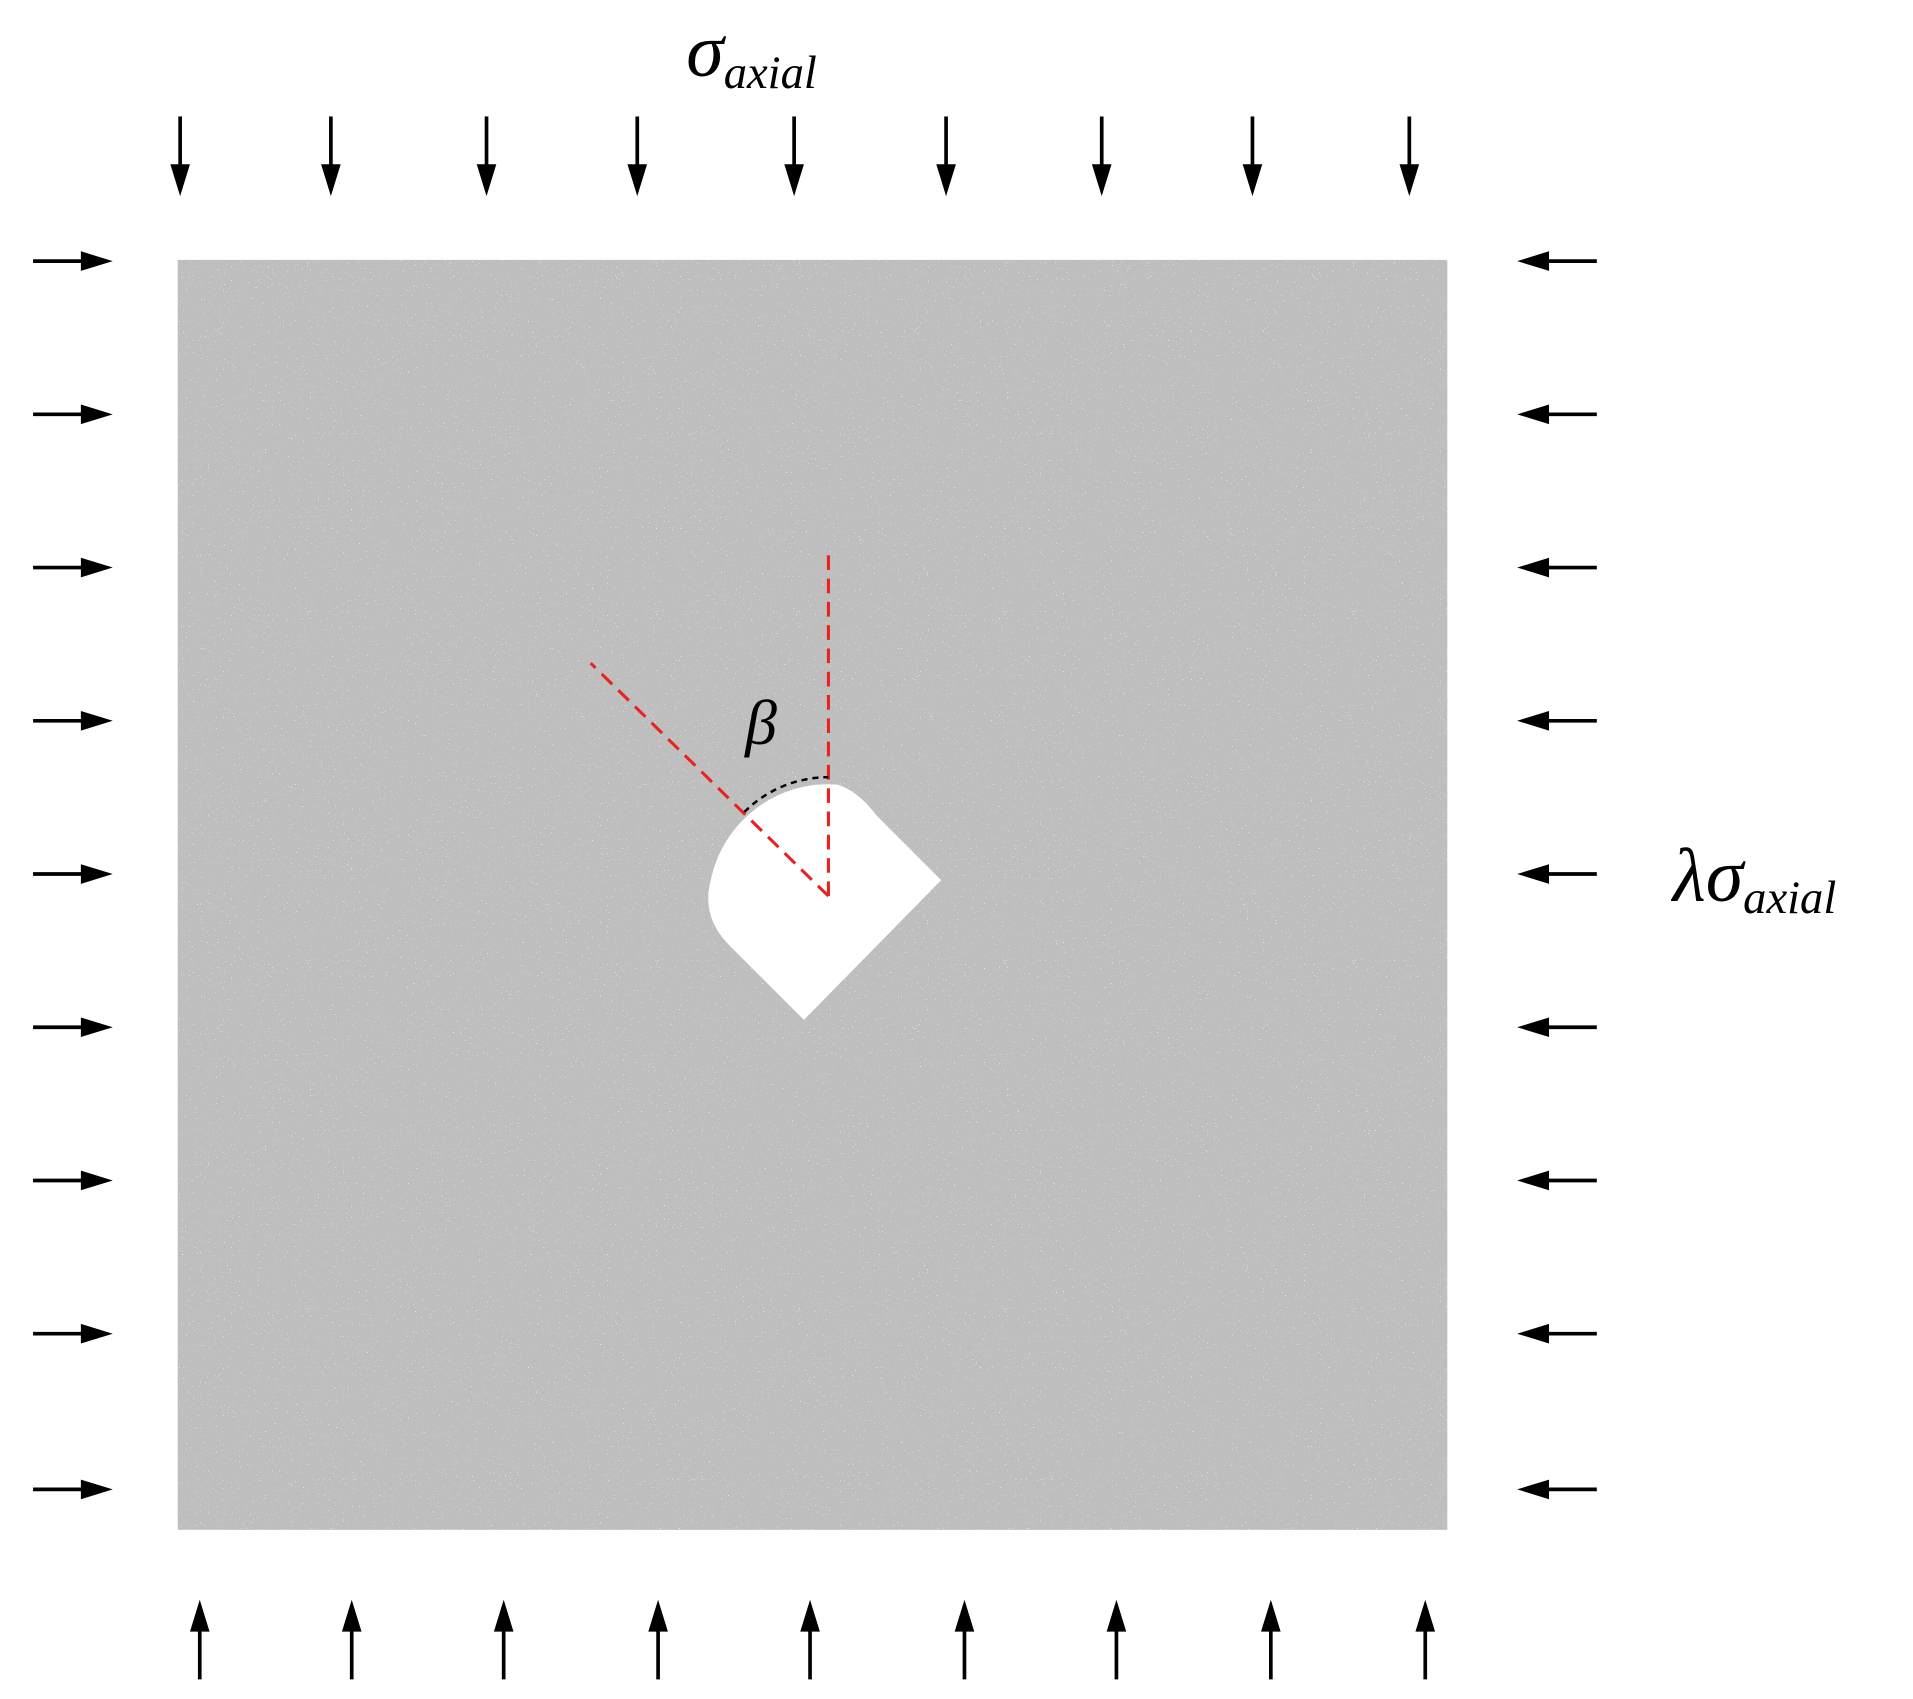 The height and width of the screenshot is (1699, 1913). What do you see at coordinates (786, 794) in the screenshot?
I see `angle-arc` at bounding box center [786, 794].